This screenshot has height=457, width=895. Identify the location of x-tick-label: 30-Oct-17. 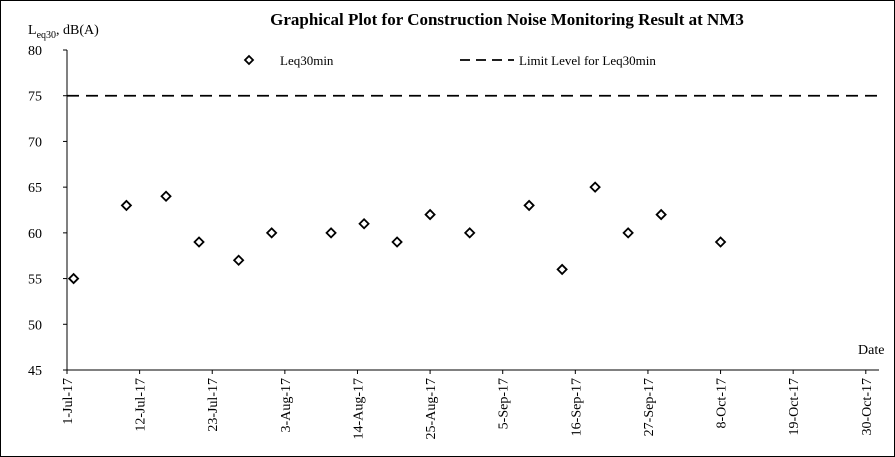
(867, 407).